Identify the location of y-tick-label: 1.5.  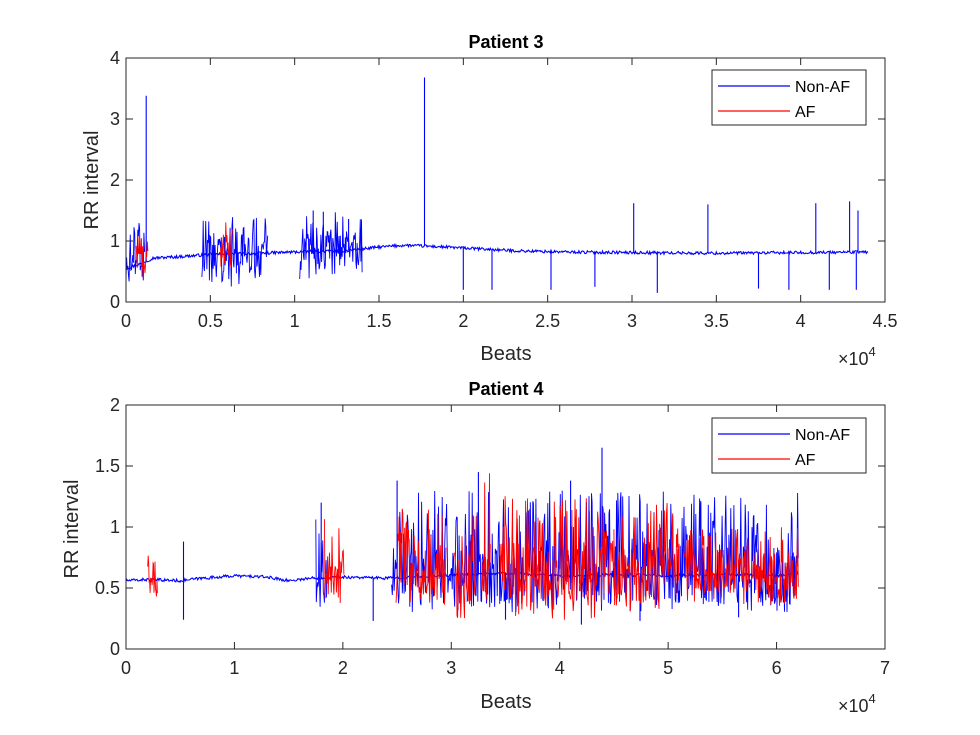
(107, 466).